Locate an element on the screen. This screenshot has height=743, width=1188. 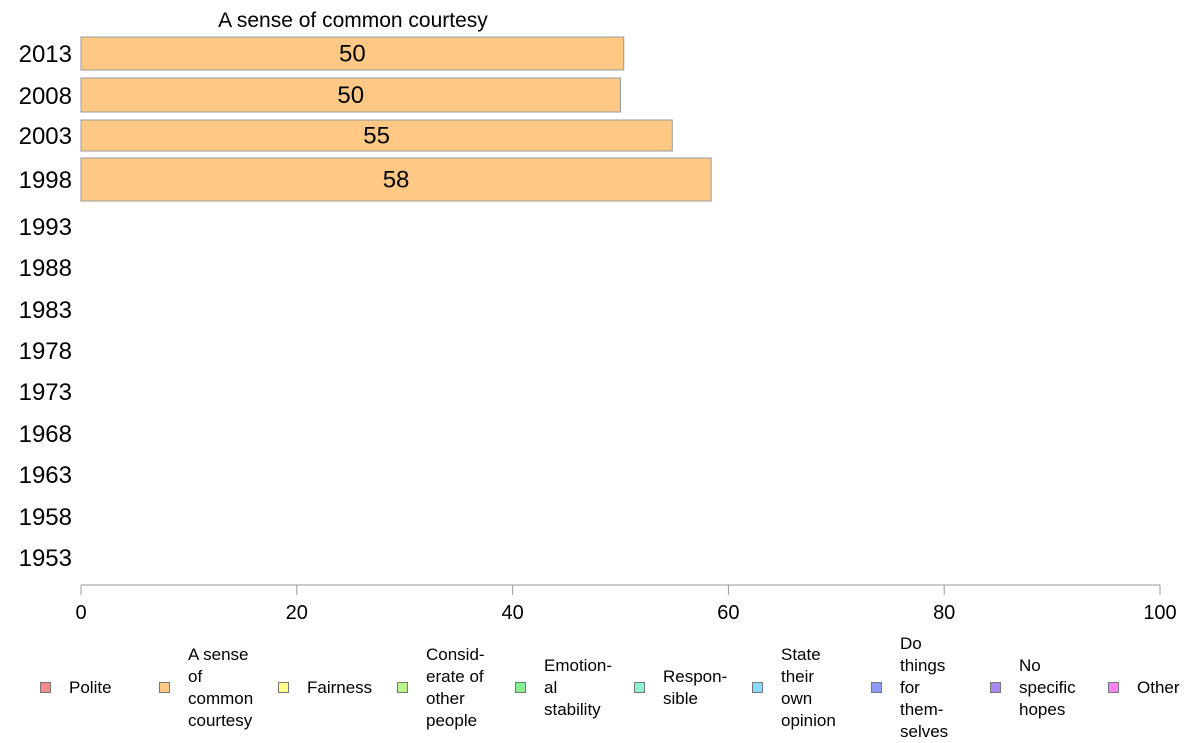
bar-value-label-2003: 55 is located at coordinates (376, 136).